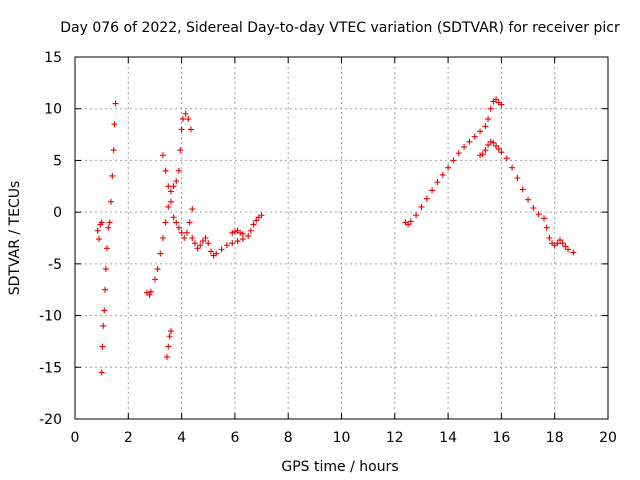 The width and height of the screenshot is (640, 480). I want to click on x-tick-label: 18, so click(555, 438).